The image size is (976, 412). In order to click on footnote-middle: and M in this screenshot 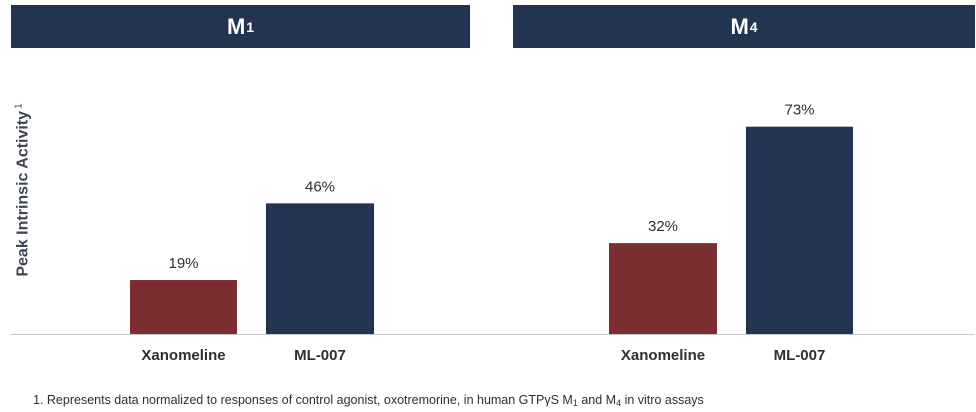, I will do `click(597, 400)`.